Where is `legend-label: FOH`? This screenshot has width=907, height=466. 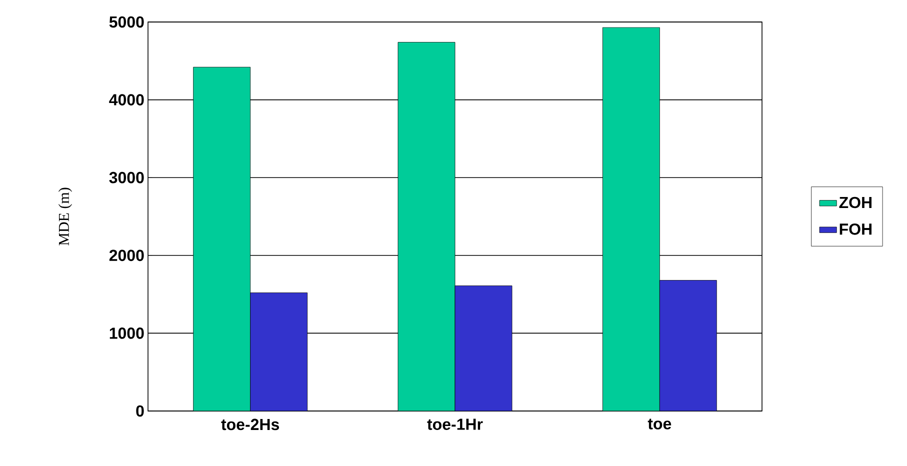
legend-label: FOH is located at coordinates (856, 229).